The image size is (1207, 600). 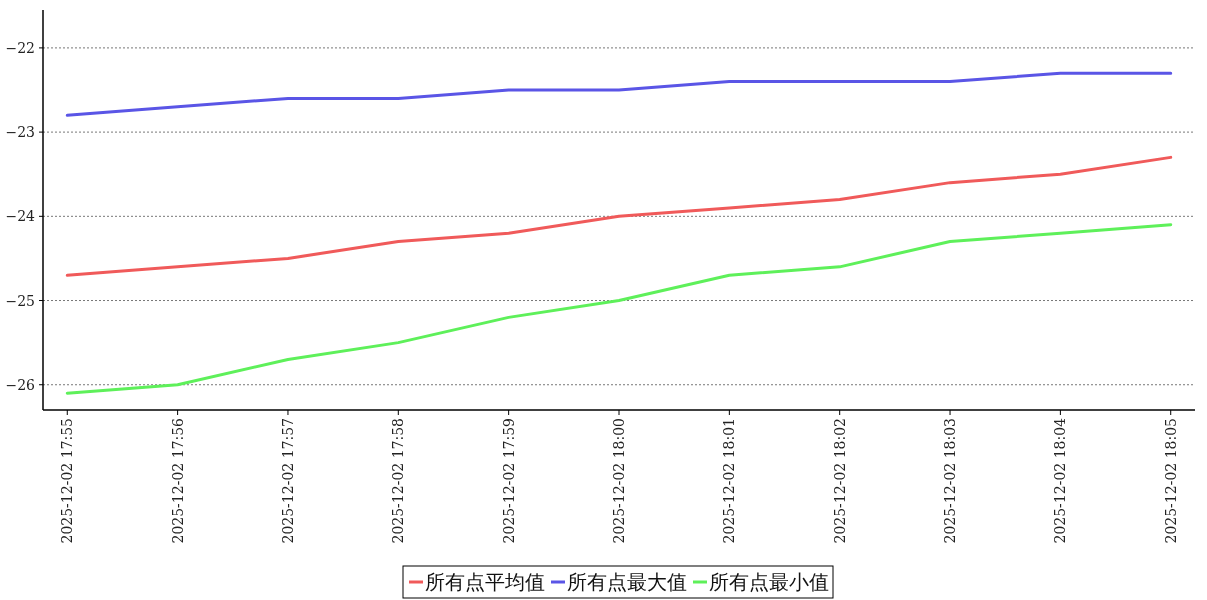 I want to click on x-tick-label: 2025-12-02 17:57, so click(x=287, y=481).